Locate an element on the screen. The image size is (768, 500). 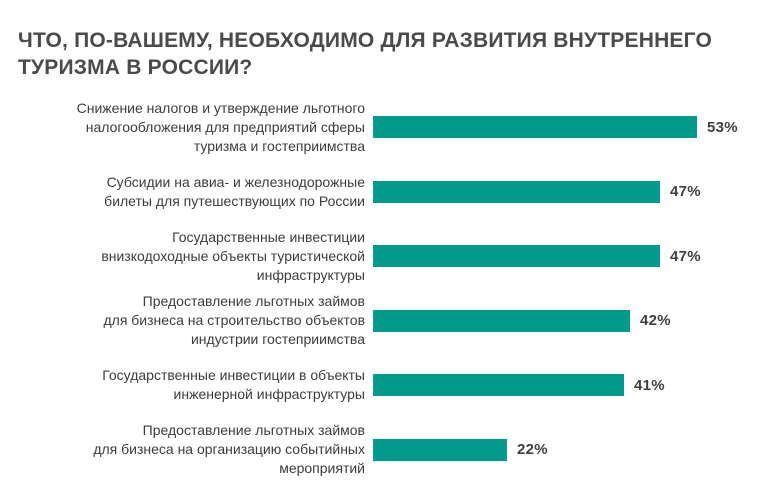
bar-area: 22% is located at coordinates (460, 449).